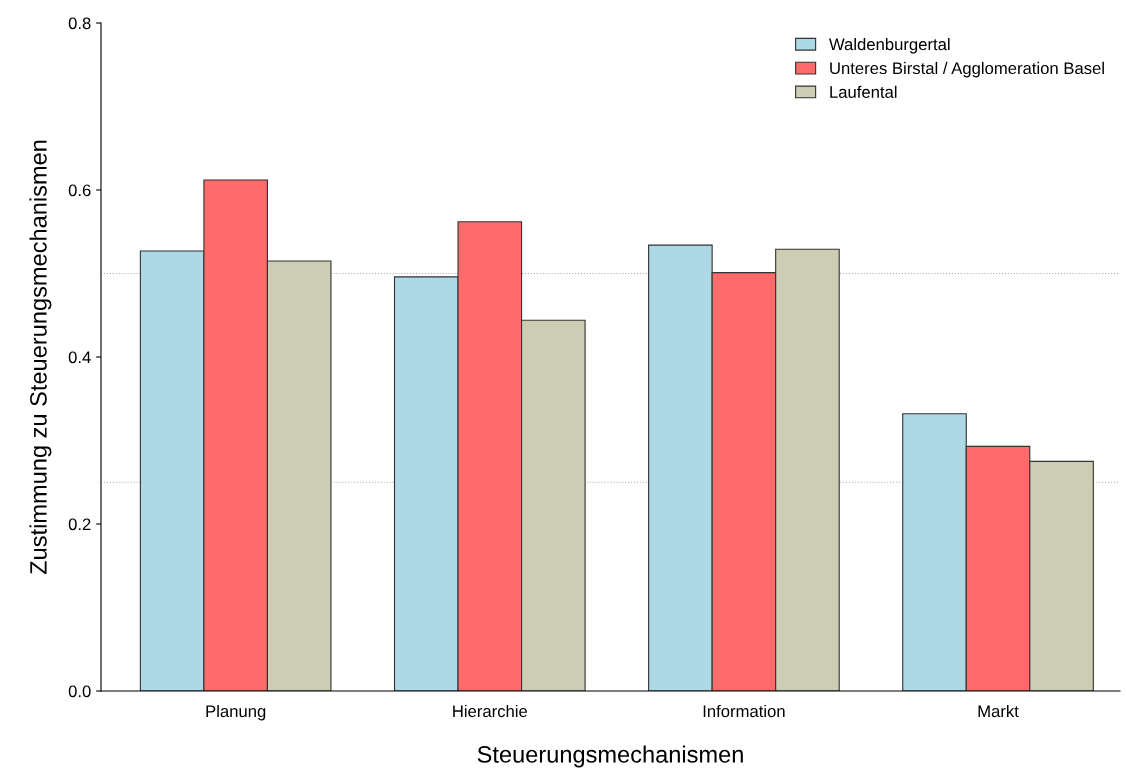  What do you see at coordinates (967, 69) in the screenshot?
I see `legend-label: Unteres Birstal / Agglomeration Basel` at bounding box center [967, 69].